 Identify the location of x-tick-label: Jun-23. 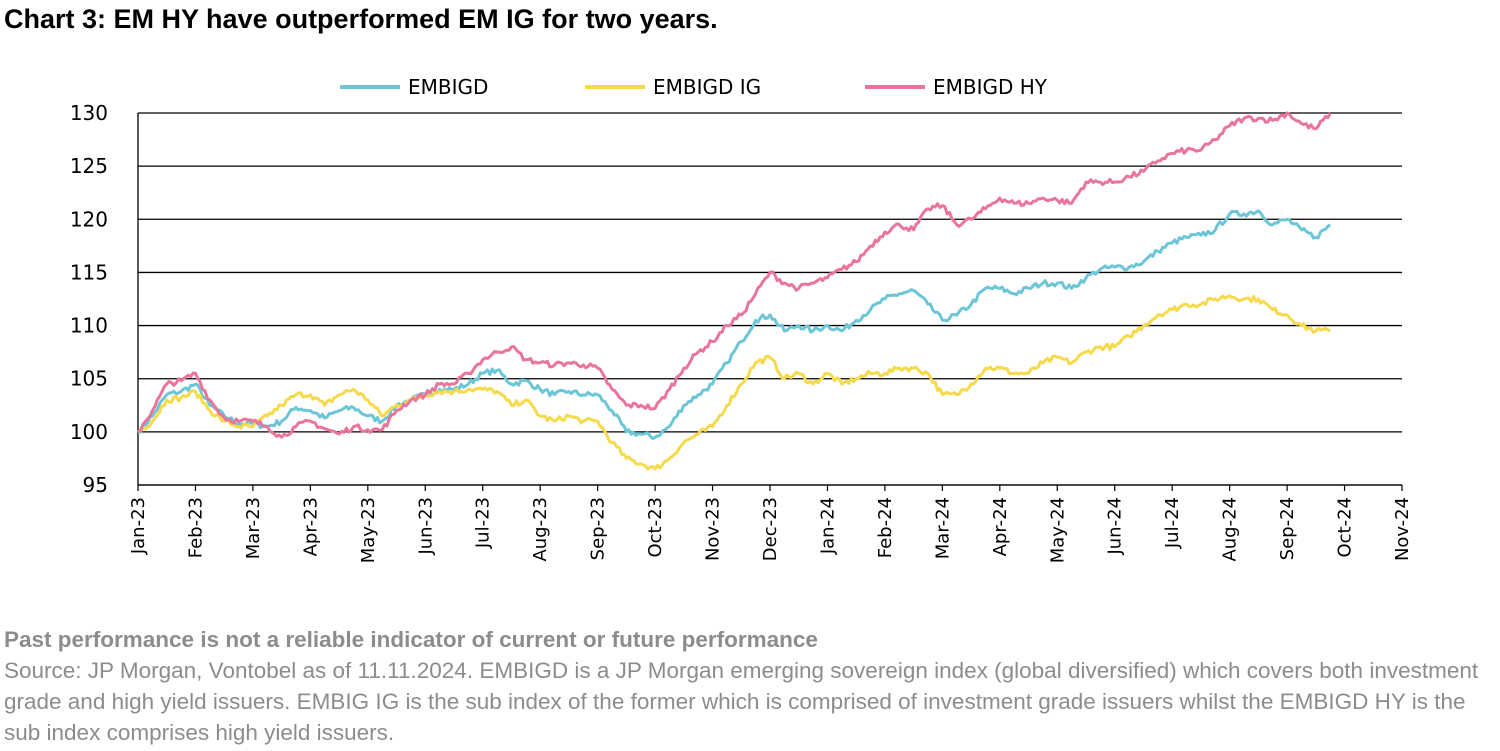
(425, 526).